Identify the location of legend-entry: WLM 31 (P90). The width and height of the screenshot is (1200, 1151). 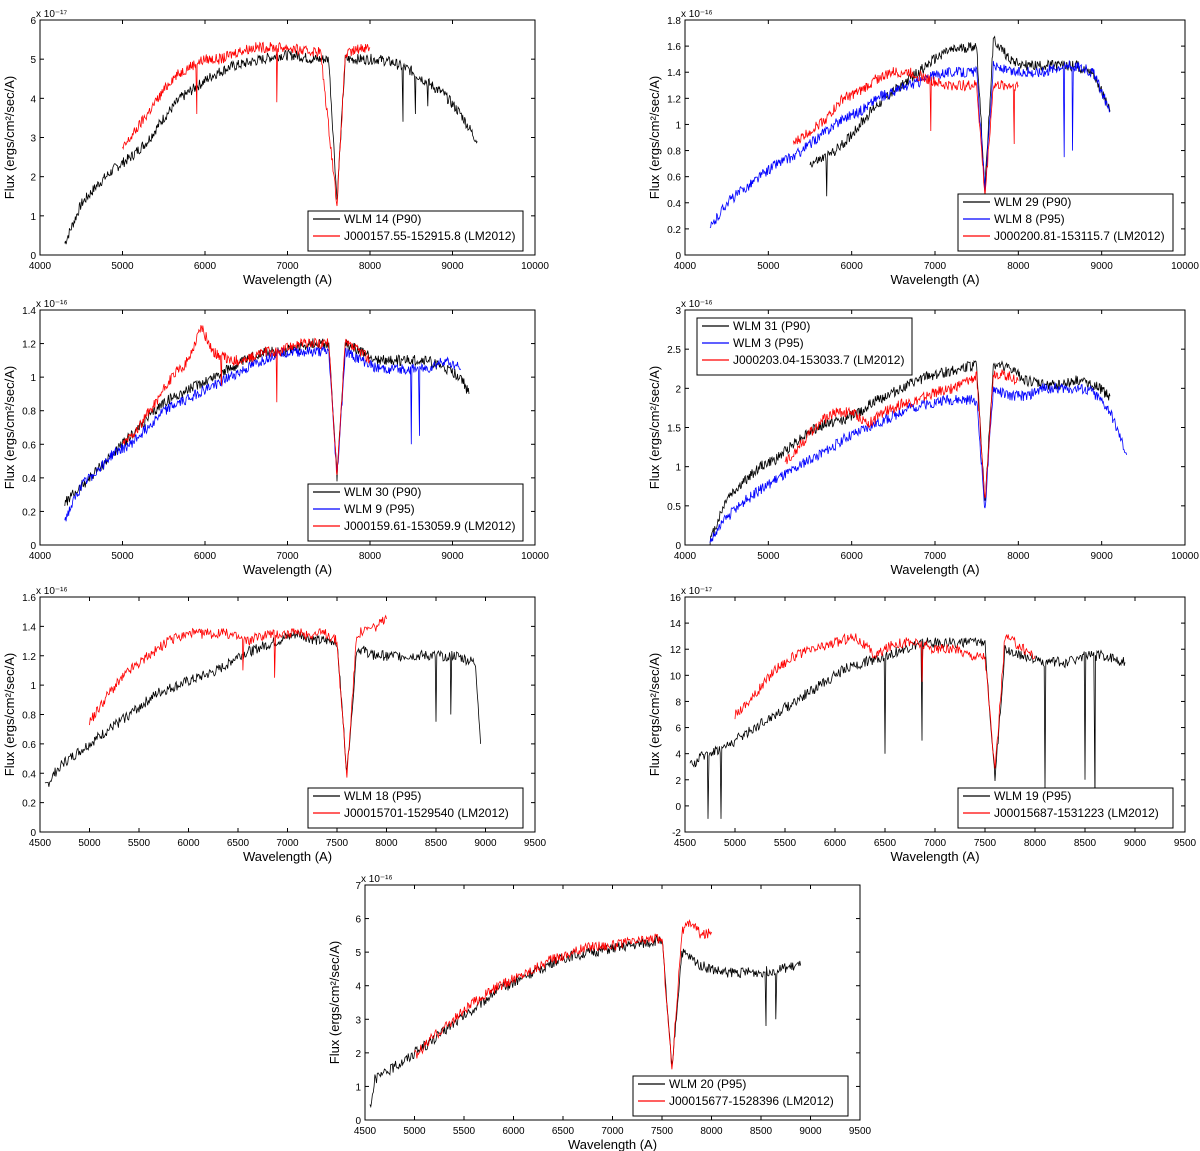
(771, 326).